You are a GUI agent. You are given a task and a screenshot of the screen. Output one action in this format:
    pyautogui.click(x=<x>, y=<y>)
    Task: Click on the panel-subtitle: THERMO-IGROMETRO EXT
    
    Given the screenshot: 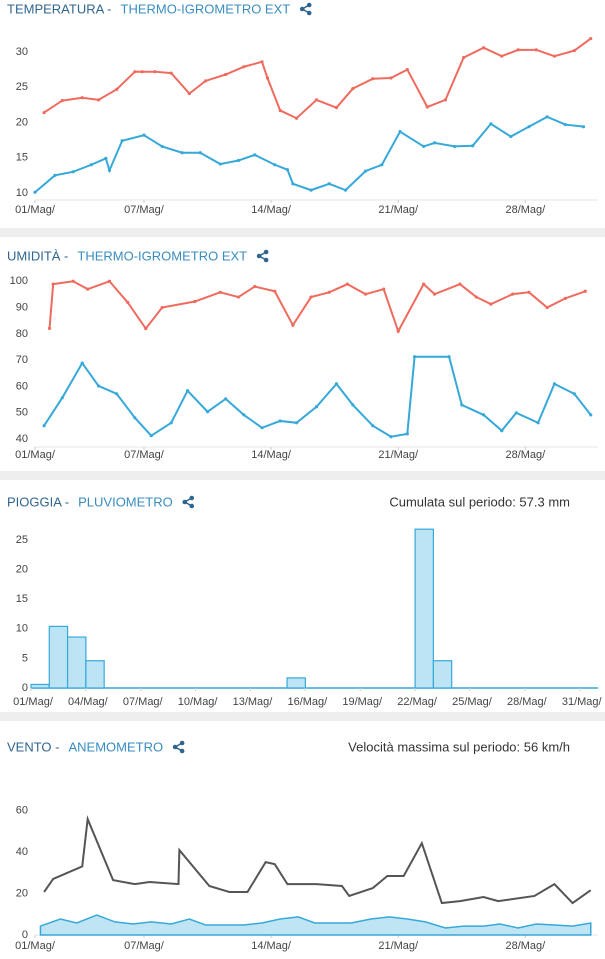 What is the action you would take?
    pyautogui.click(x=206, y=8)
    